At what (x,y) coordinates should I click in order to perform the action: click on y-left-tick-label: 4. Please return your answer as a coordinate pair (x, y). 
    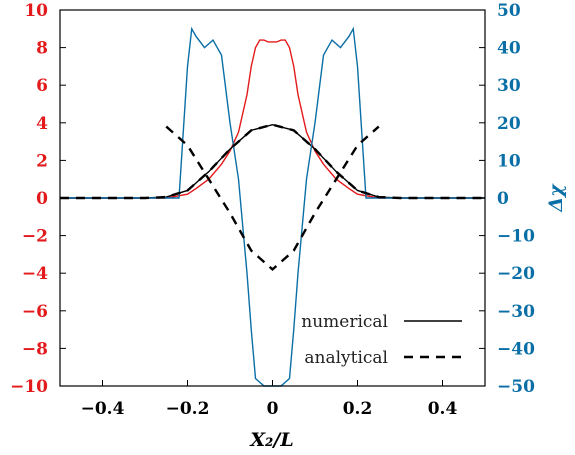
    Looking at the image, I should click on (42, 124).